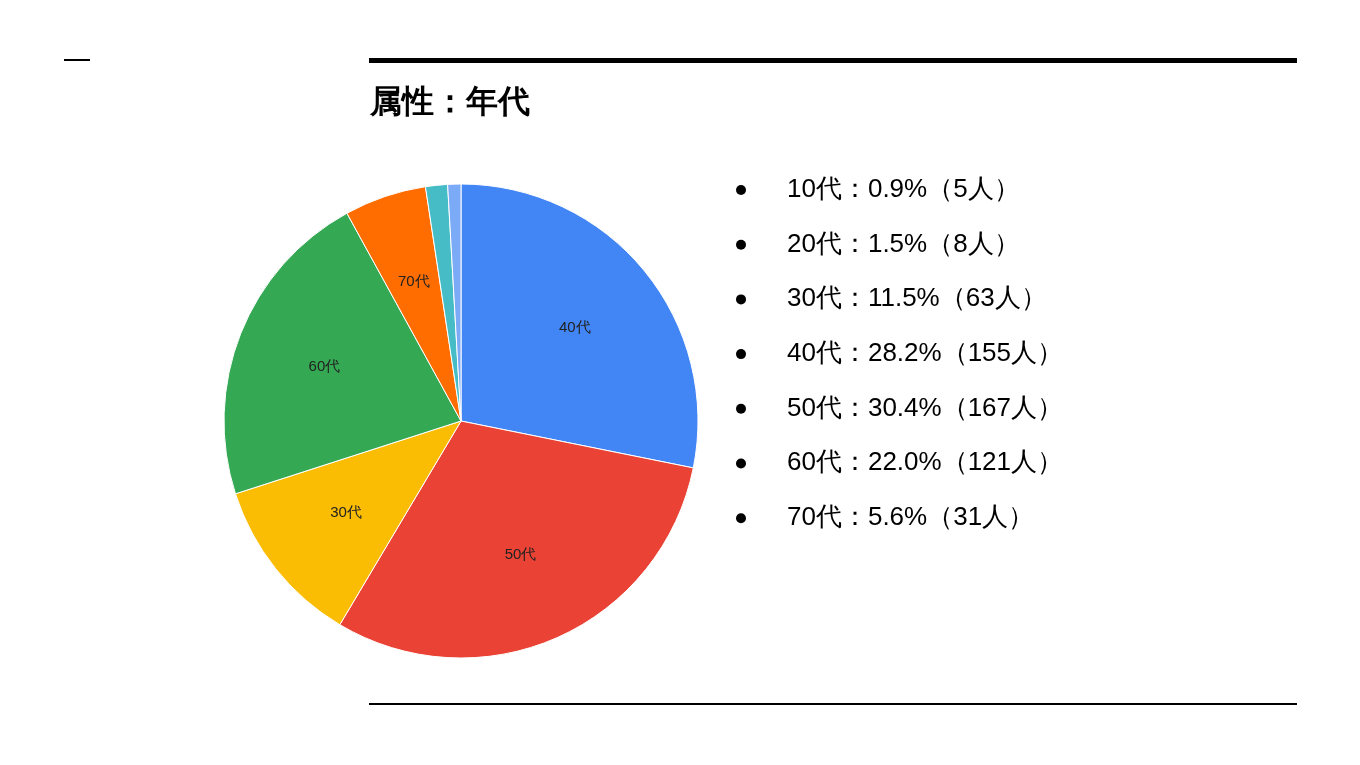 Image resolution: width=1360 pixels, height=765 pixels. What do you see at coordinates (346, 511) in the screenshot?
I see `slice-label: 30代` at bounding box center [346, 511].